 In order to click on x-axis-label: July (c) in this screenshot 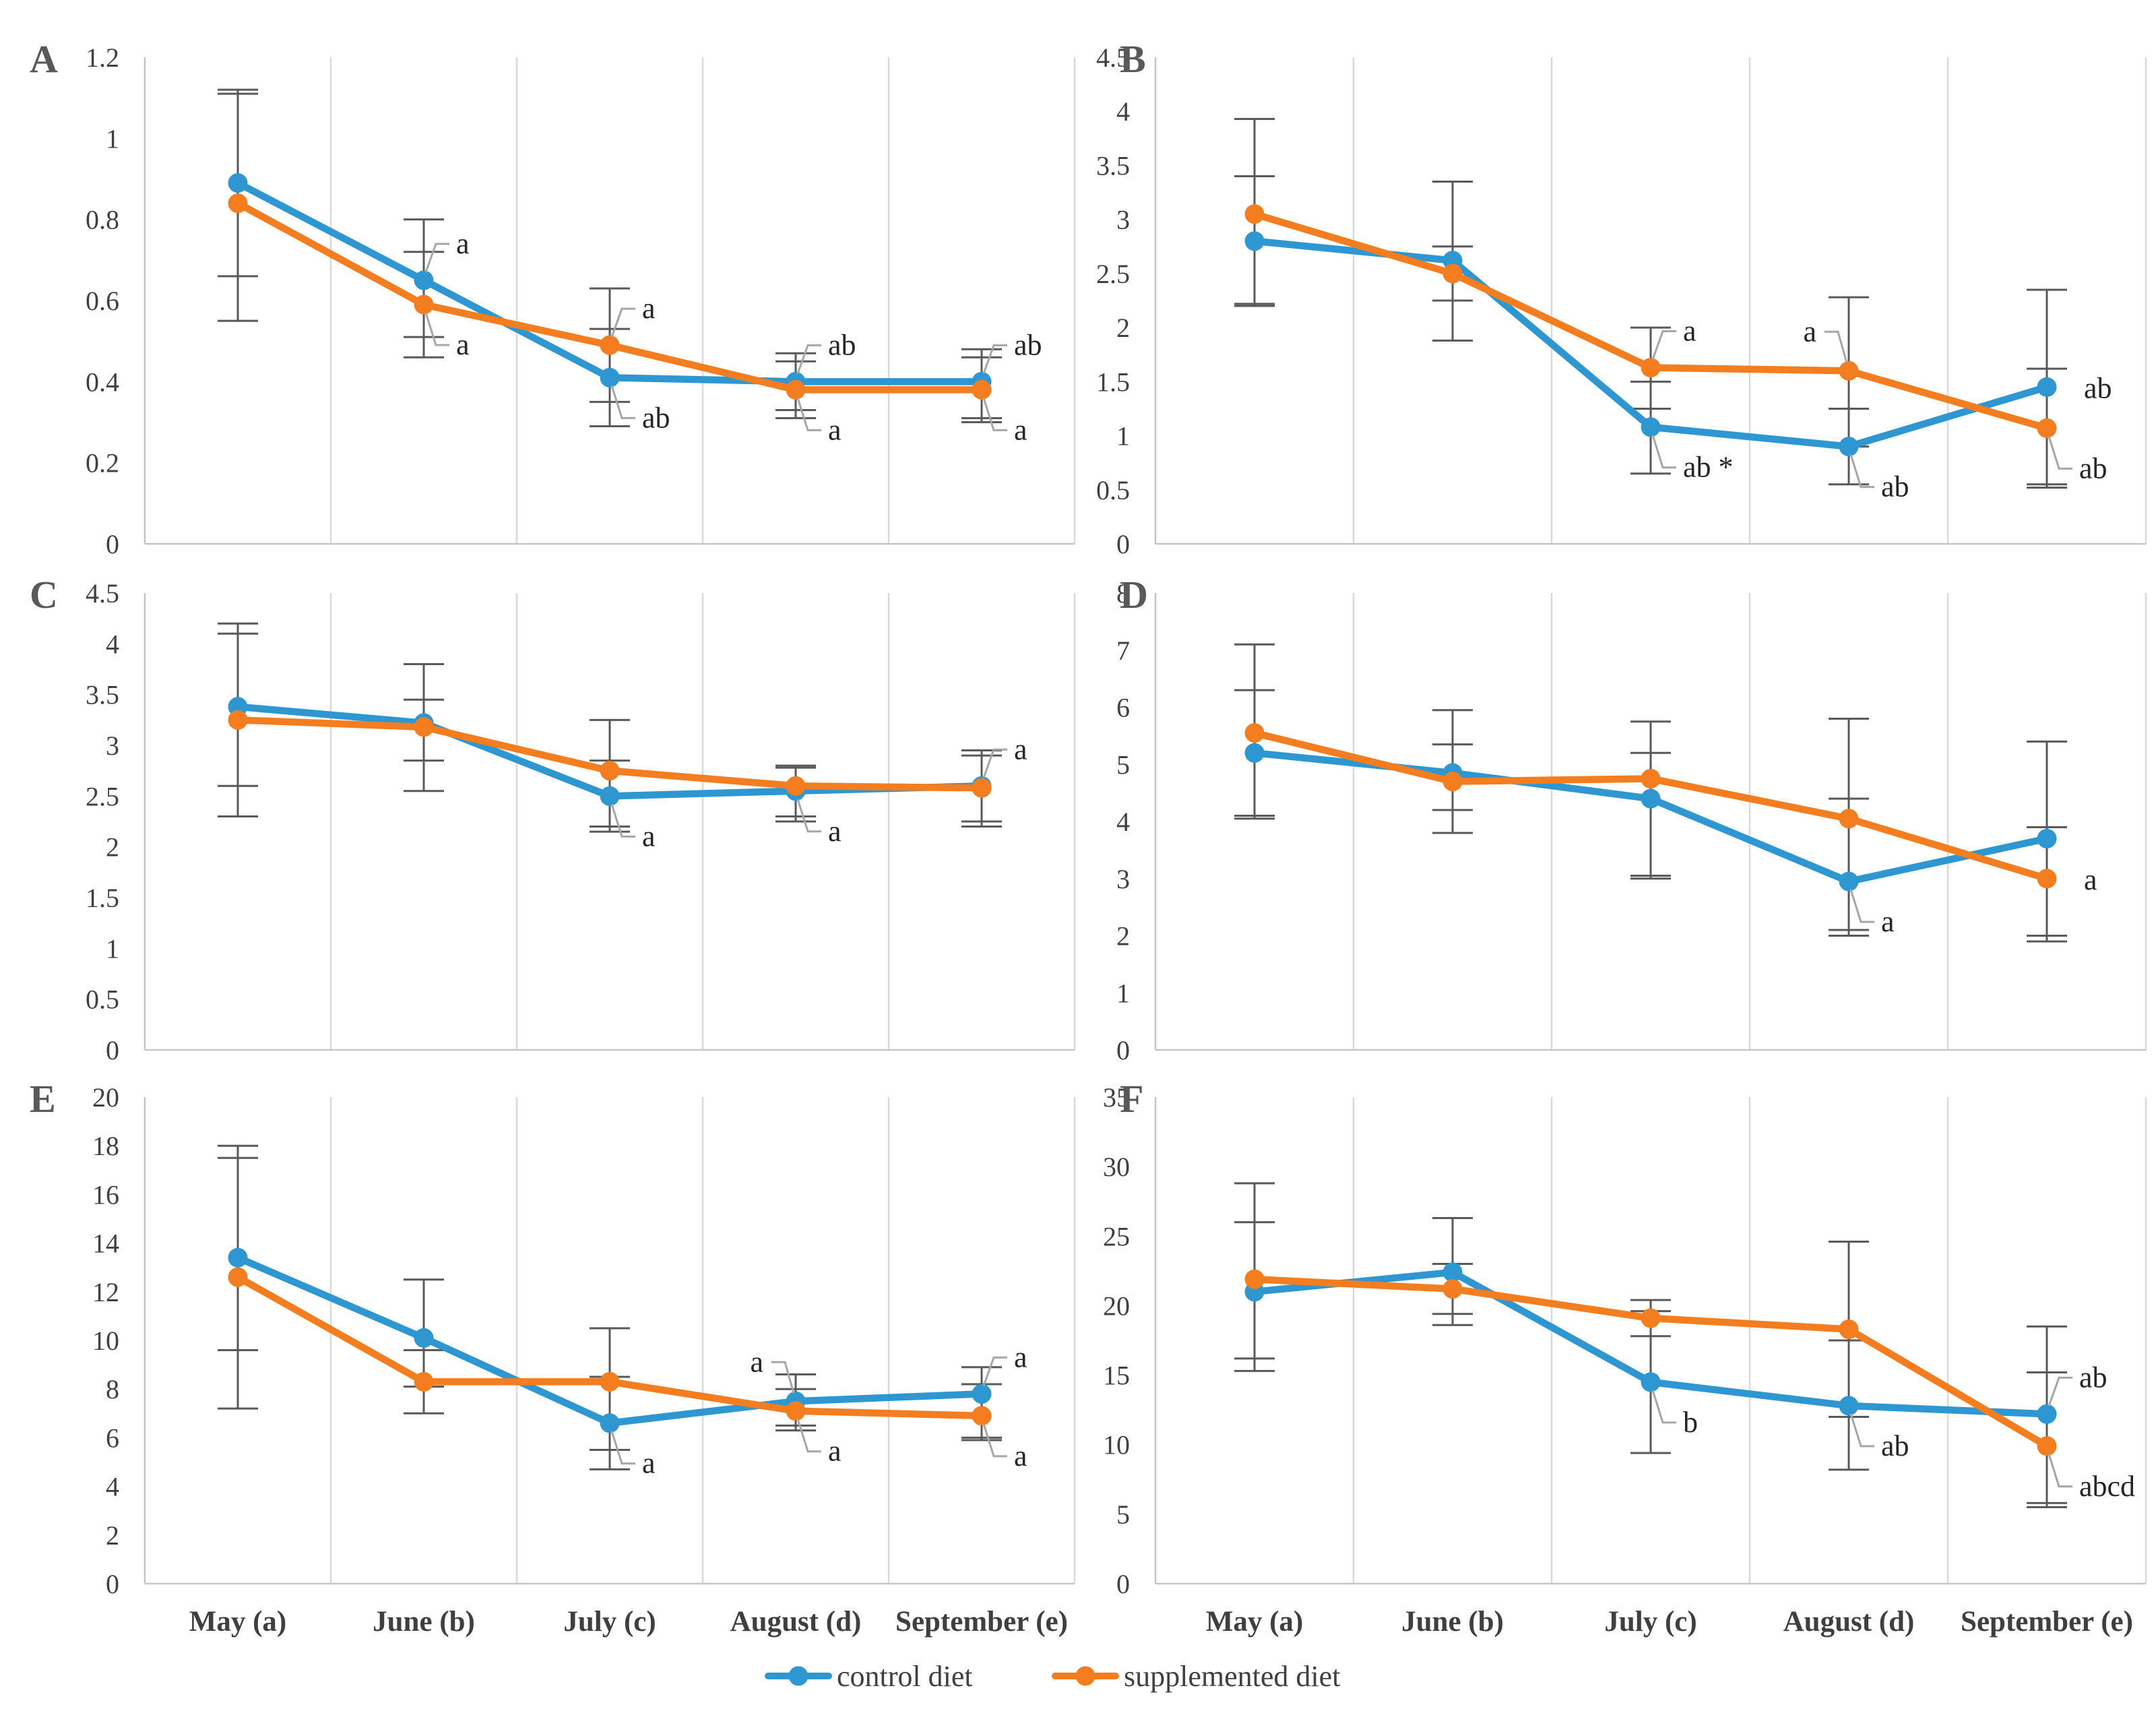, I will do `click(609, 1622)`.